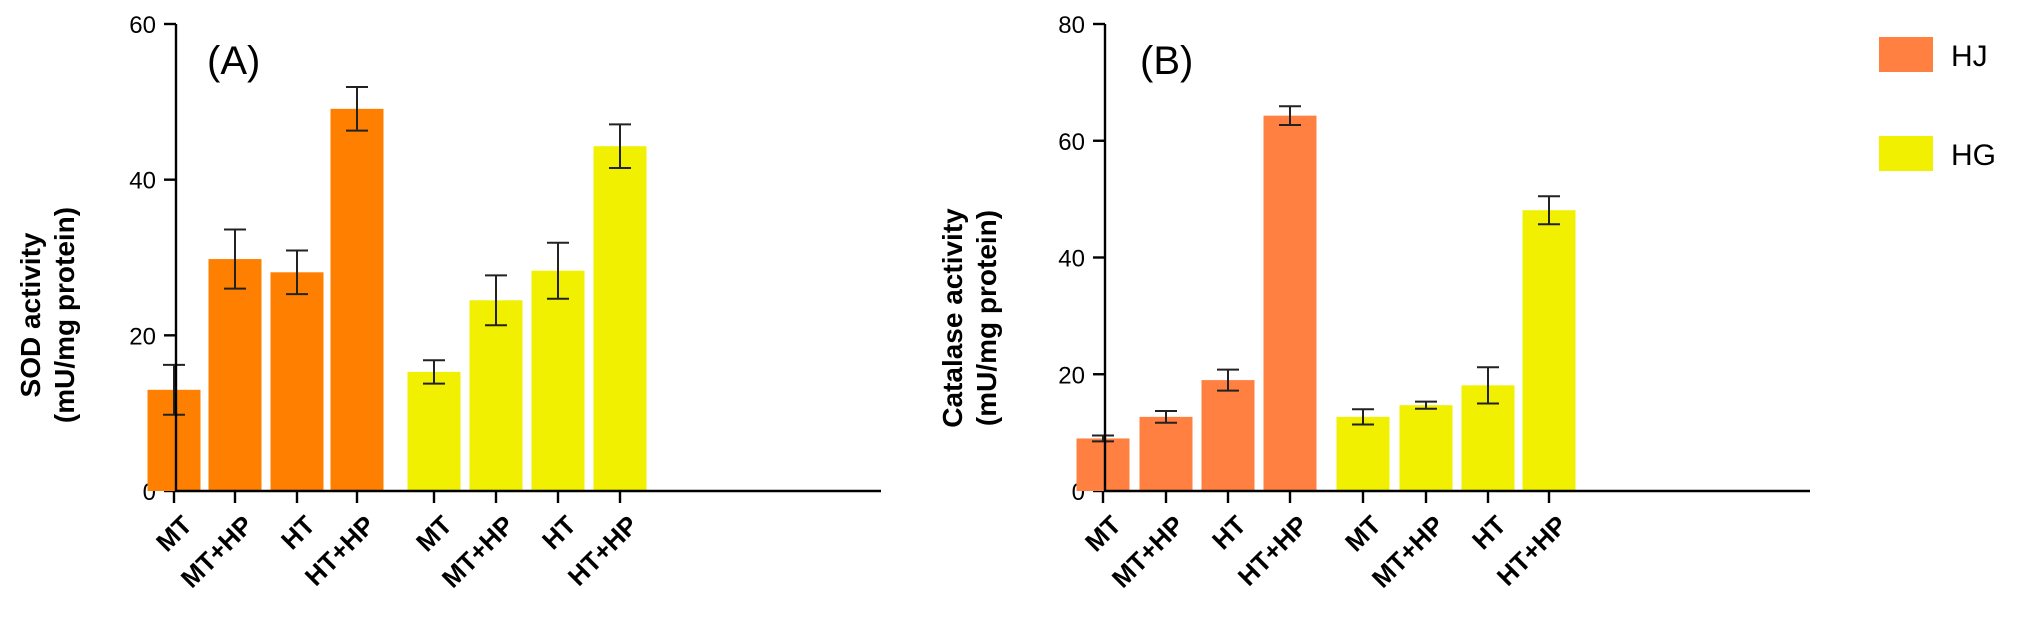 Image resolution: width=2018 pixels, height=638 pixels. What do you see at coordinates (1937, 154) in the screenshot?
I see `legend-item-hg: HG` at bounding box center [1937, 154].